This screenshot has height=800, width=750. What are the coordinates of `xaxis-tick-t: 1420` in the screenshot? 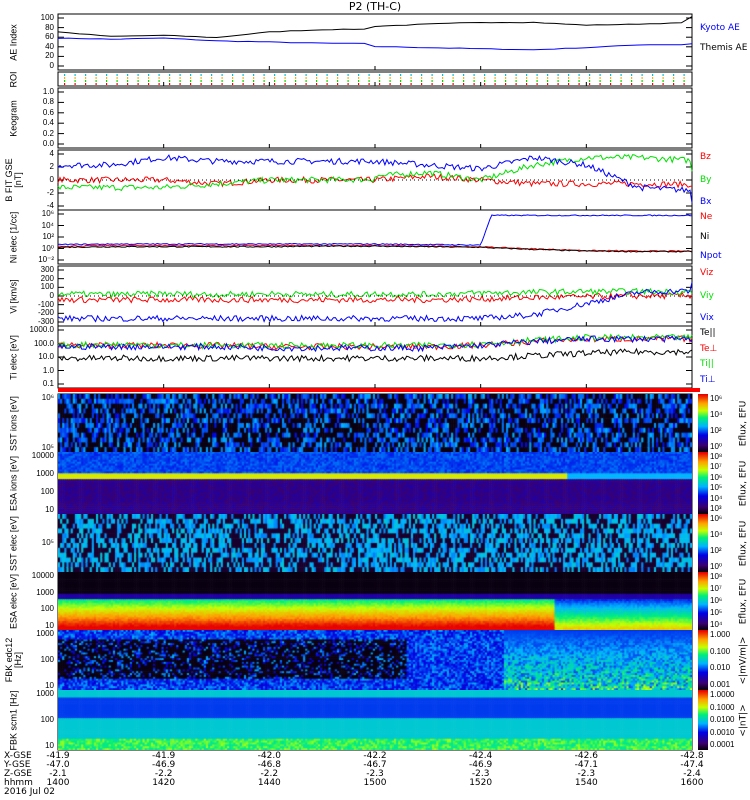 It's located at (164, 783).